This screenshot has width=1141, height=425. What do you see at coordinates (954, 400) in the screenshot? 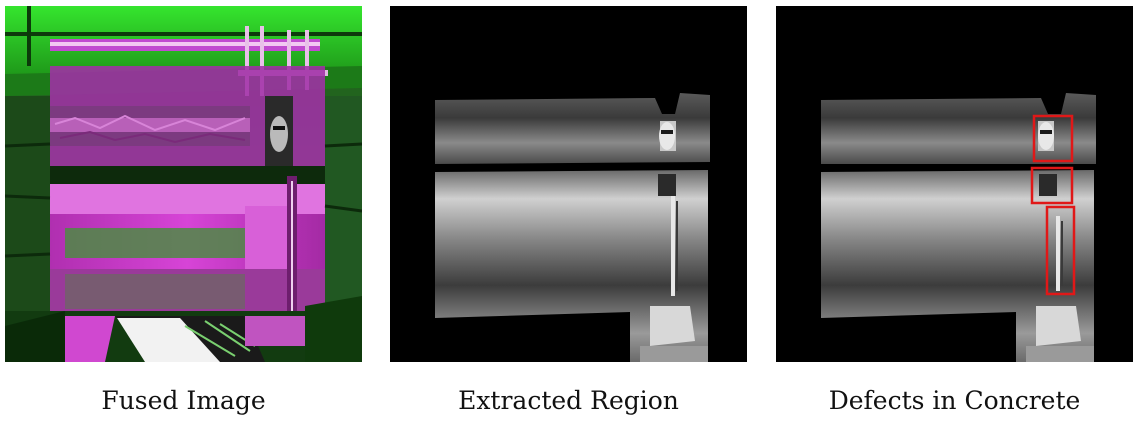
I see `caption-defects-in-concrete: Defects in Concrete` at bounding box center [954, 400].